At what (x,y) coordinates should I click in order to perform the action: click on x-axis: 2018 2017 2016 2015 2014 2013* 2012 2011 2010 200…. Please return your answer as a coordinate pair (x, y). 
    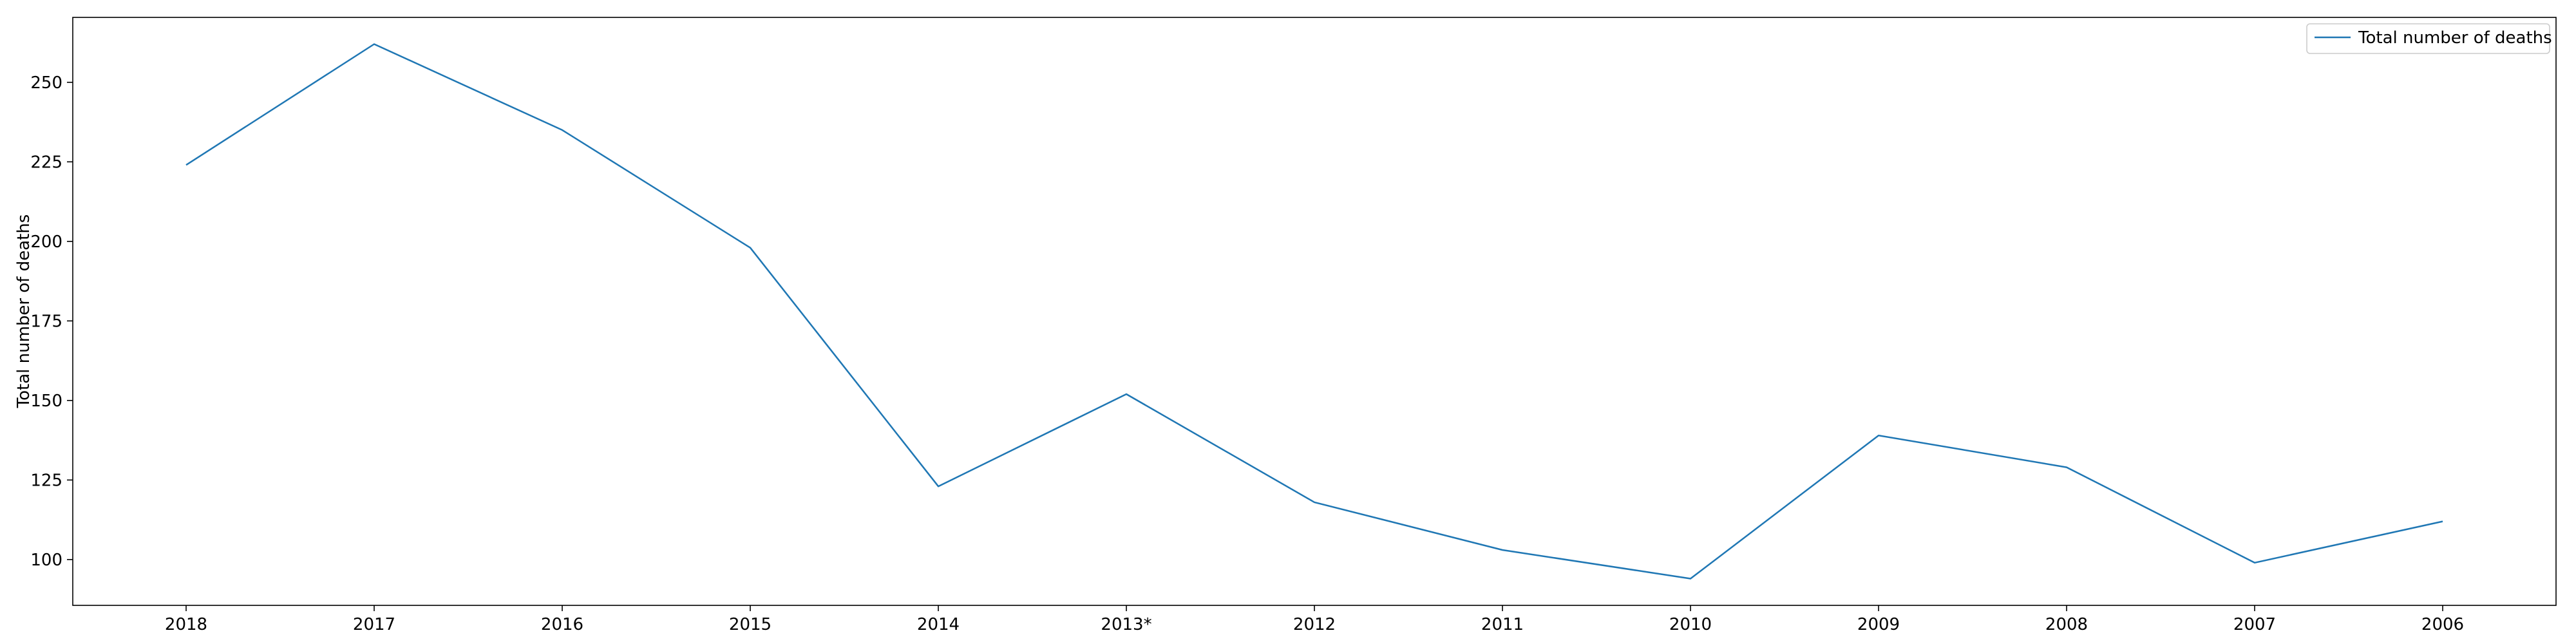
    Looking at the image, I should click on (1315, 619).